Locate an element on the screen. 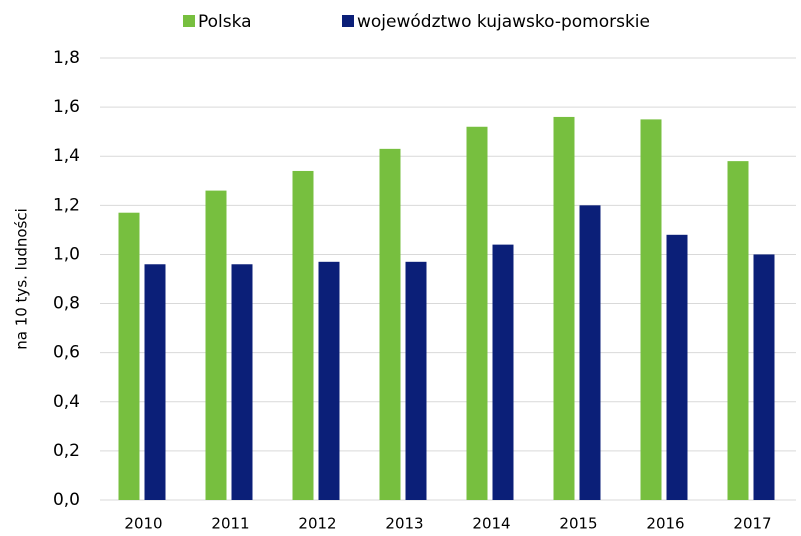  y-tick-label: 0,2 is located at coordinates (66, 451).